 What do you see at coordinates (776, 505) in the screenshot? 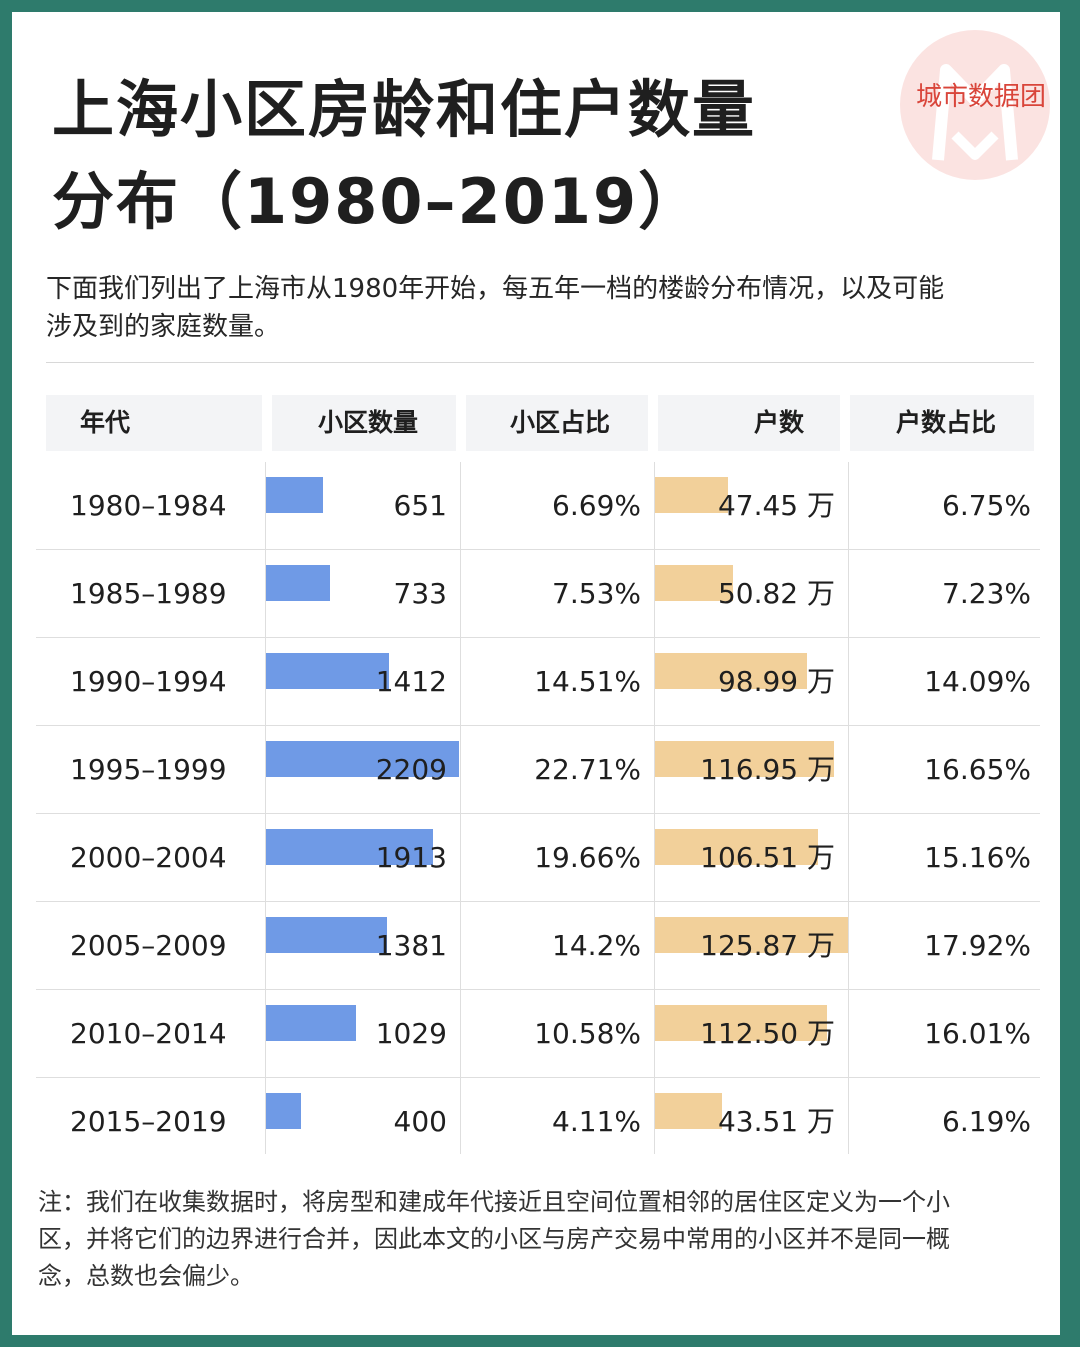
I see `households-cell: 47.45 万` at bounding box center [776, 505].